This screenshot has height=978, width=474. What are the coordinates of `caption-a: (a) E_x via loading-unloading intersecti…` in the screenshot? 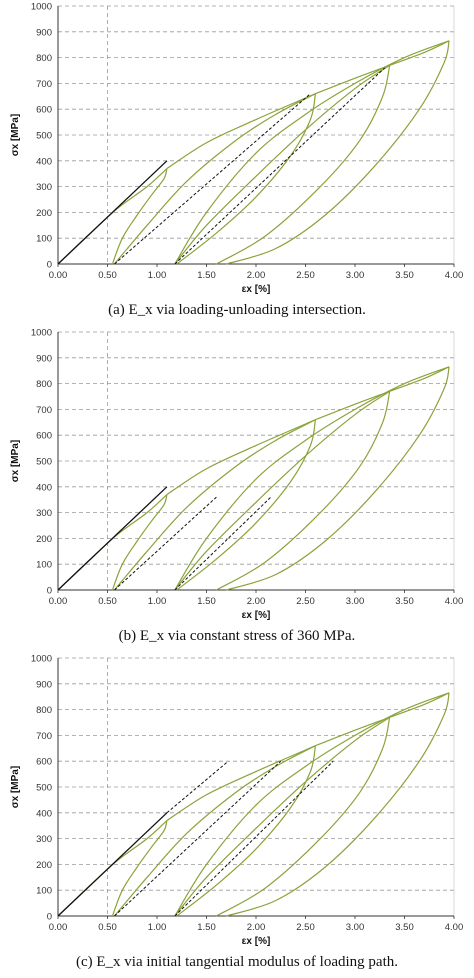 It's located at (237, 310).